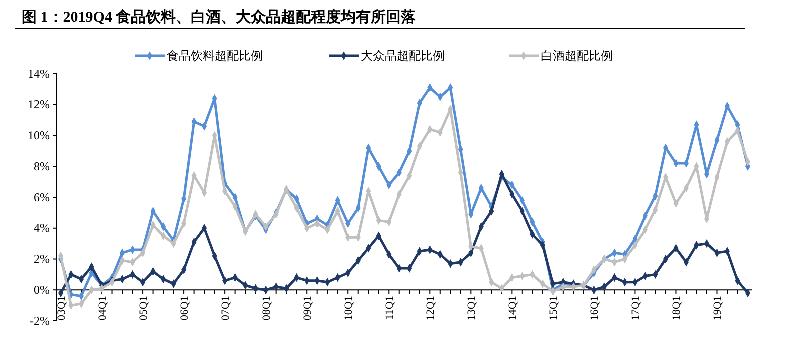 This screenshot has height=362, width=804. Describe the element at coordinates (403, 56) in the screenshot. I see `legend-label: 大众品超配比例` at that location.